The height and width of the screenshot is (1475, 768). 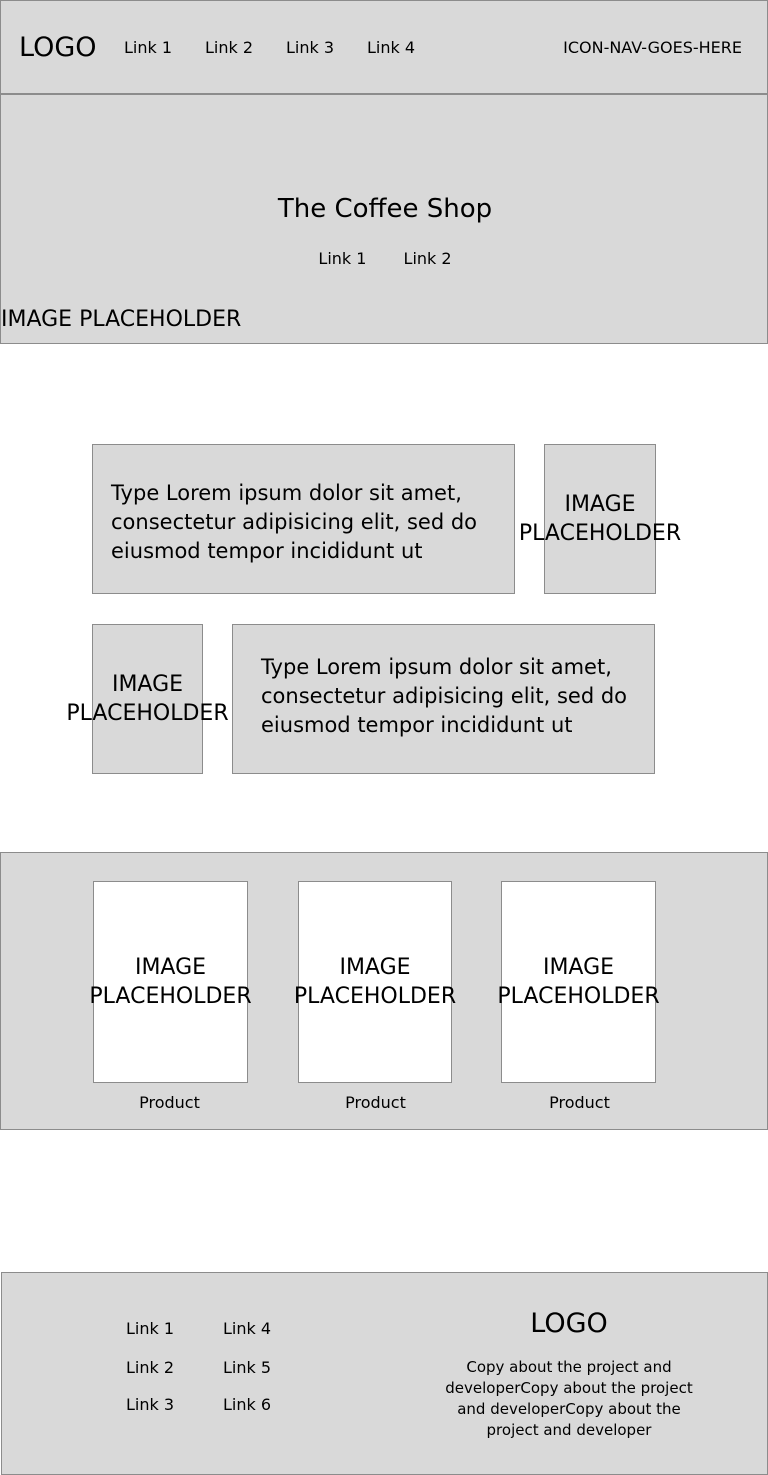 I want to click on content-image-placeholder-1: IMAGE PLACEHOLDER, so click(x=600, y=519).